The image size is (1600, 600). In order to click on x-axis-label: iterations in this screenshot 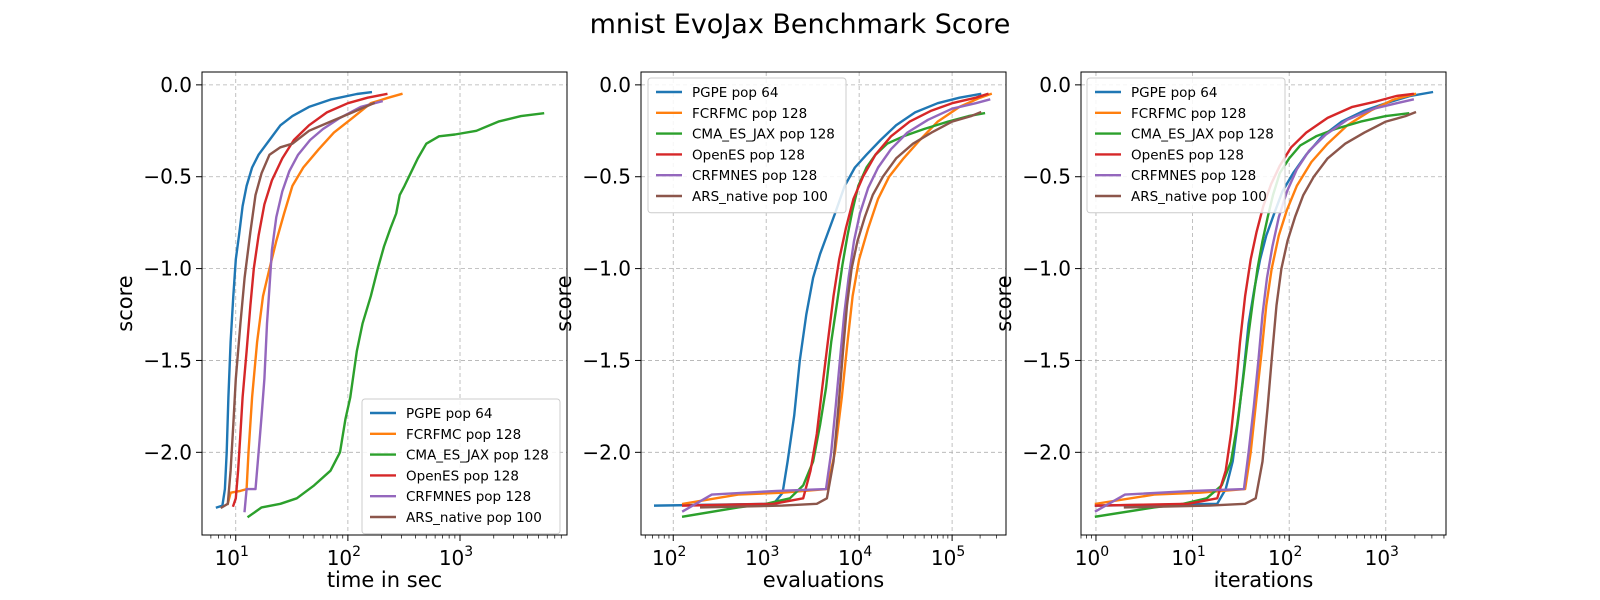, I will do `click(1264, 580)`.